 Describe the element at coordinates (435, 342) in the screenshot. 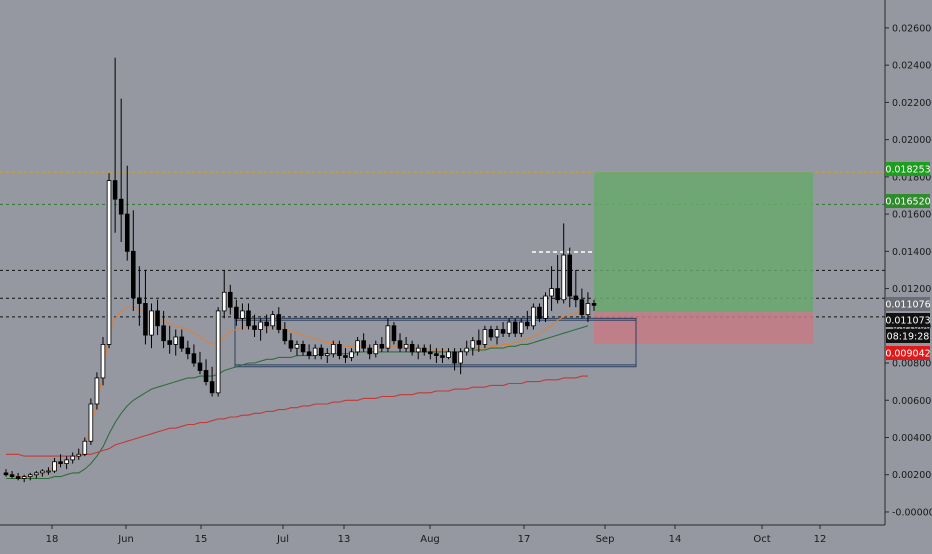

I see `accumulation-box` at that location.